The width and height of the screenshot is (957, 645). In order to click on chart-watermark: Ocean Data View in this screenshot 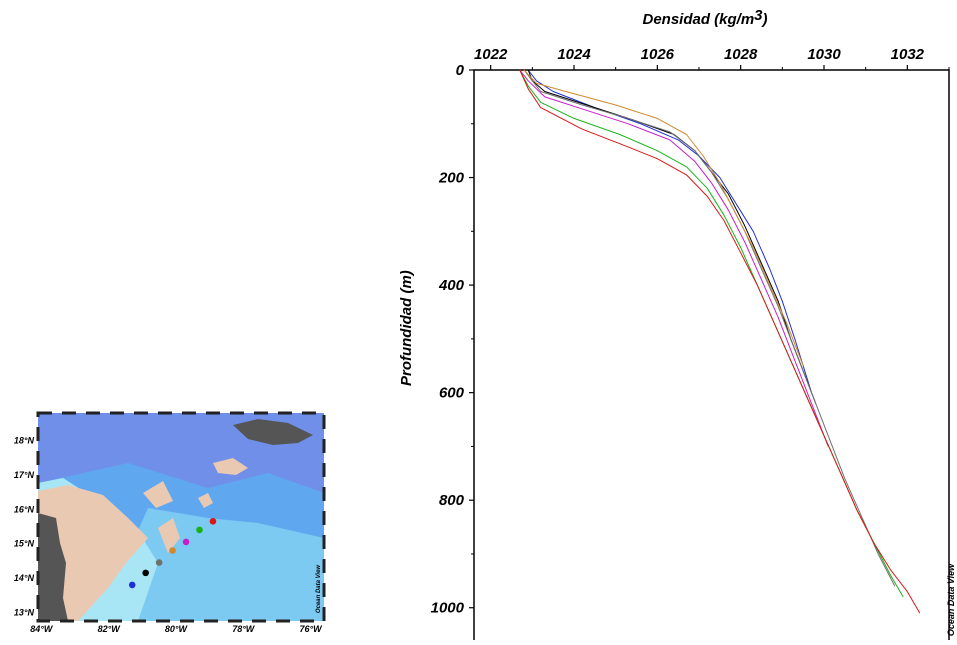, I will do `click(951, 599)`.